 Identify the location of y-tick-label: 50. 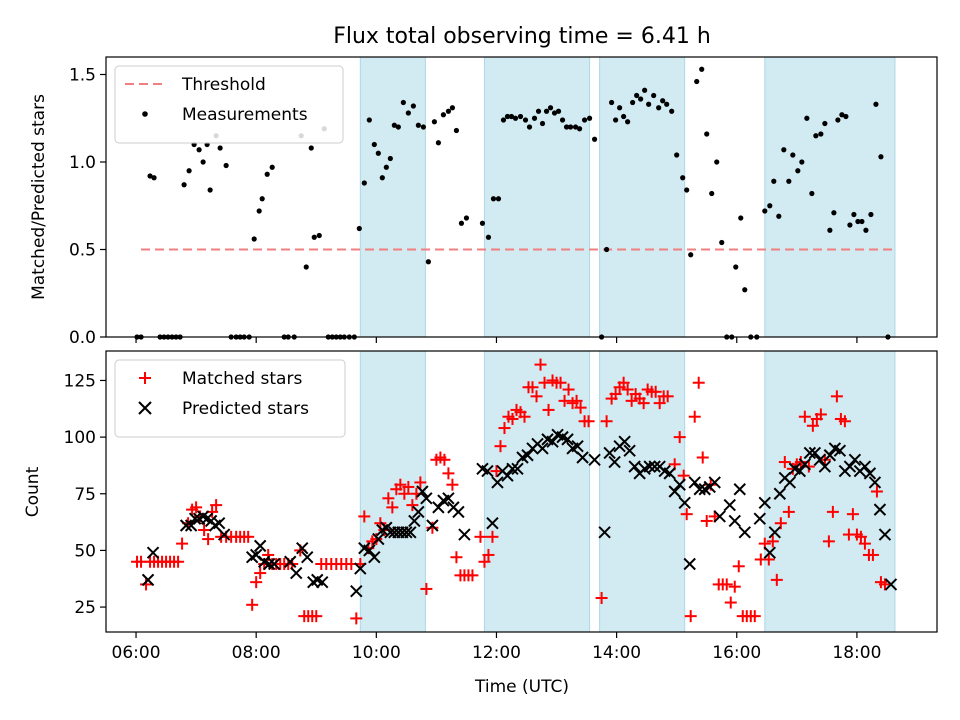
(85, 551).